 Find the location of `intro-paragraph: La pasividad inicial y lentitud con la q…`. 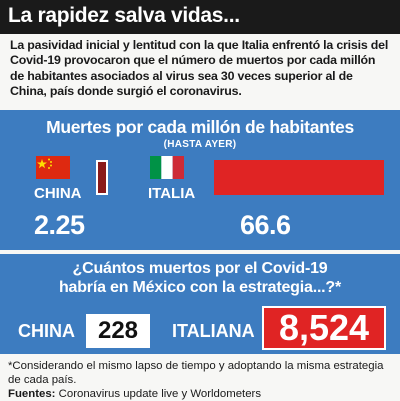

intro-paragraph: La pasividad inicial y lentitud con la q… is located at coordinates (199, 68).